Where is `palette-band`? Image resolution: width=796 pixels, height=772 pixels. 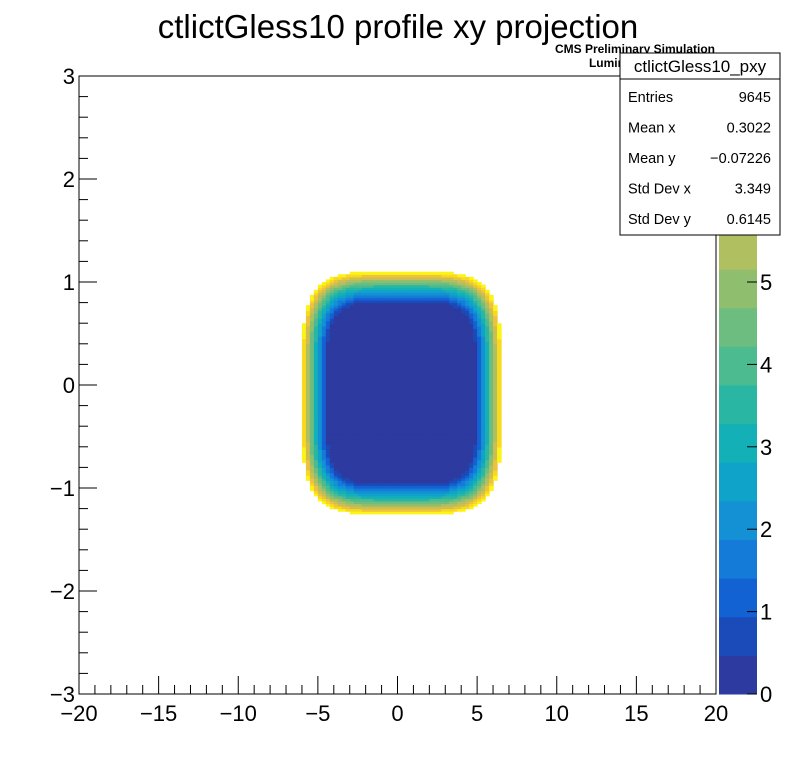 palette-band is located at coordinates (738, 598).